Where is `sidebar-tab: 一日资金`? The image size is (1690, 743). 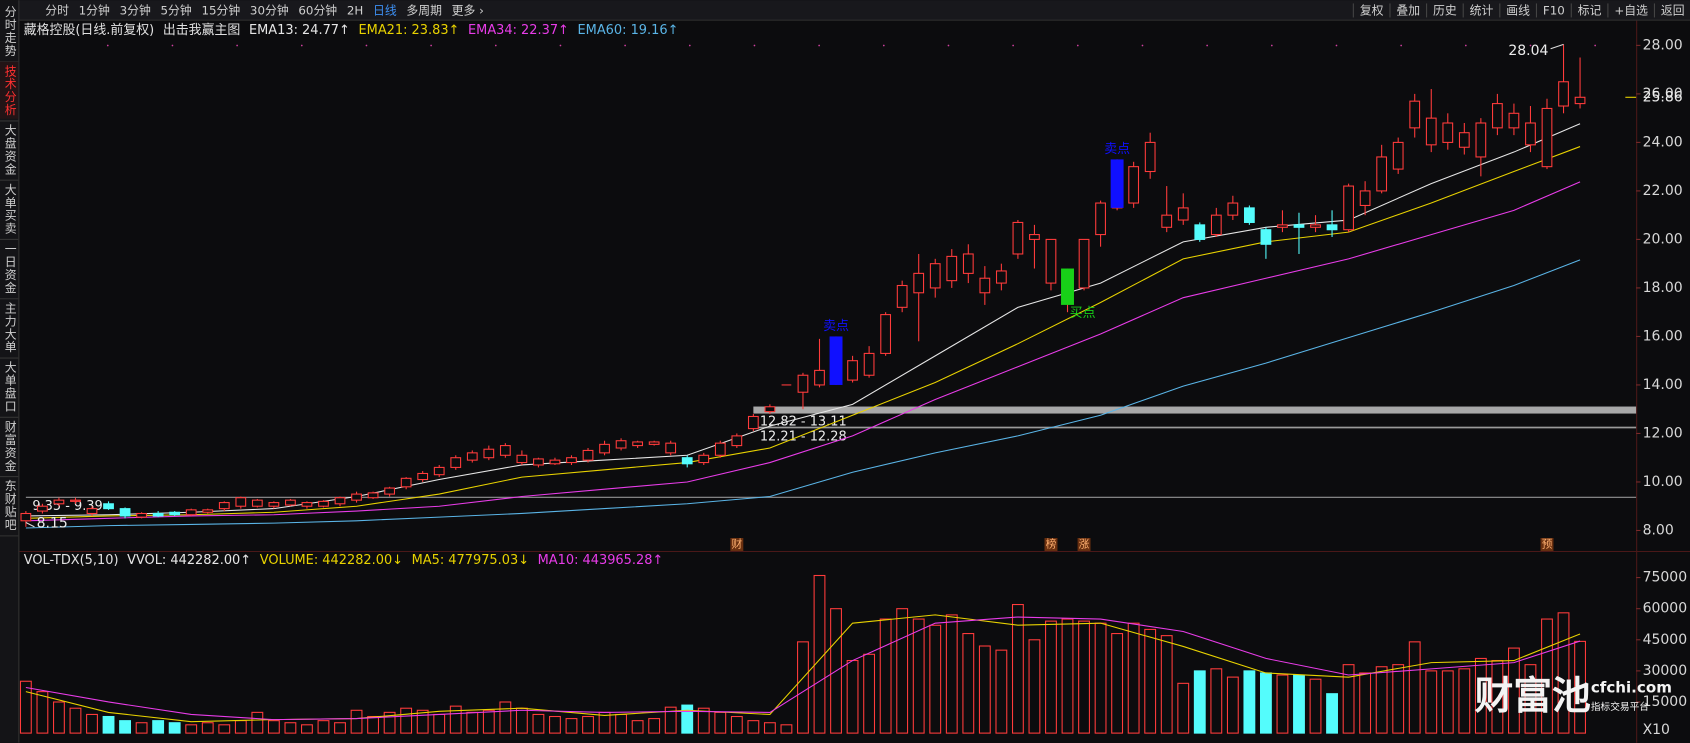
sidebar-tab: 一日资金 is located at coordinates (10, 269).